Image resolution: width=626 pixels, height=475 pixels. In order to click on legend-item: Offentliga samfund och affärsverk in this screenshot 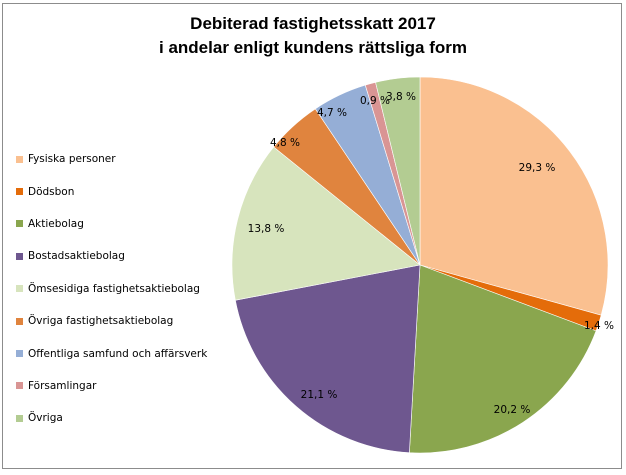, I will do `click(111, 353)`.